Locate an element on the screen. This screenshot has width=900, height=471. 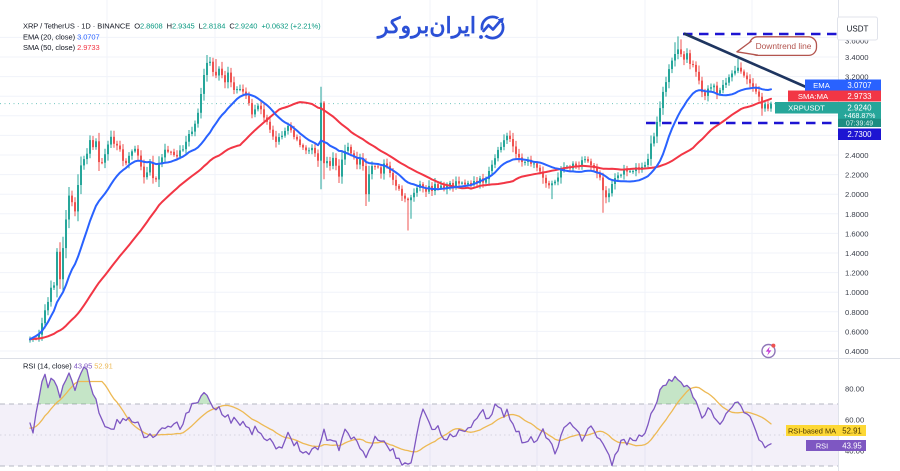
svg-text: 43.95 is located at coordinates (852, 446).